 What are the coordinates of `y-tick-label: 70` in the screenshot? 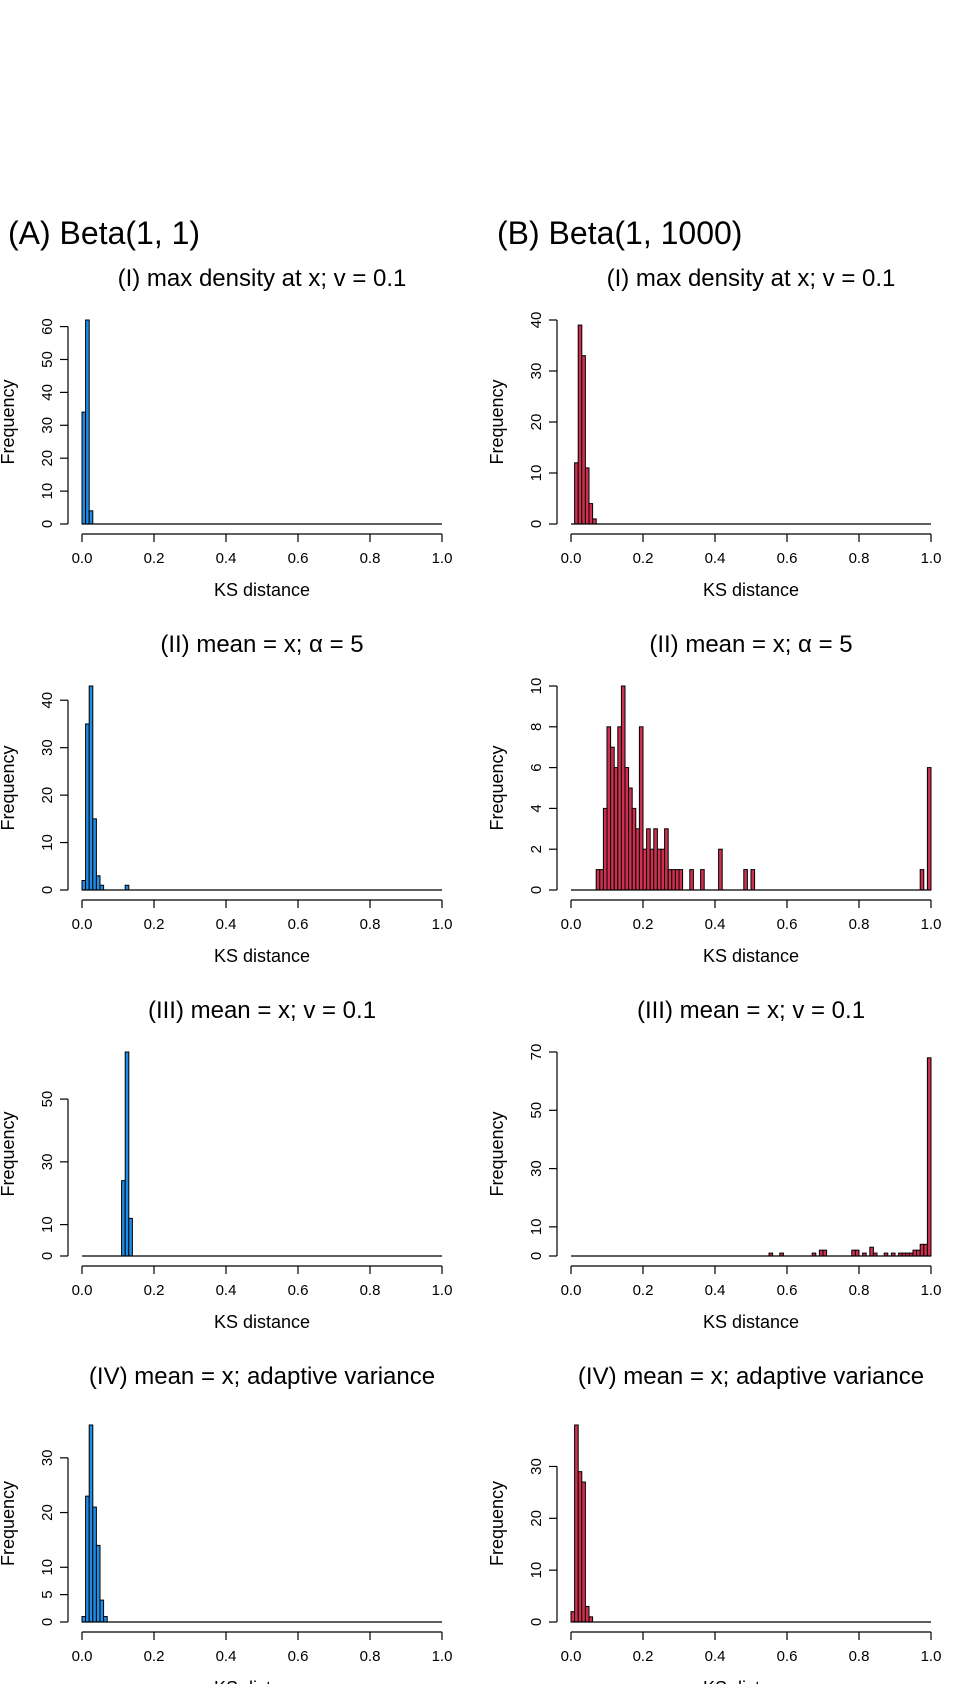 It's located at (536, 1052).